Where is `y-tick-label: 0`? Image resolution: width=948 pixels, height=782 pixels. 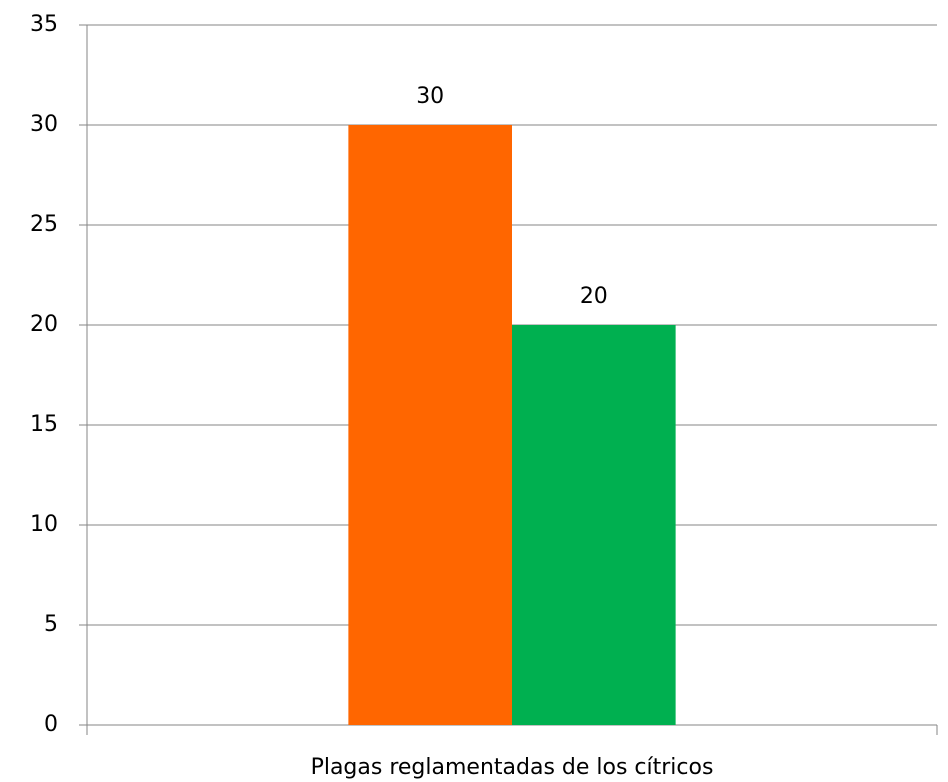 y-tick-label: 0 is located at coordinates (51, 724).